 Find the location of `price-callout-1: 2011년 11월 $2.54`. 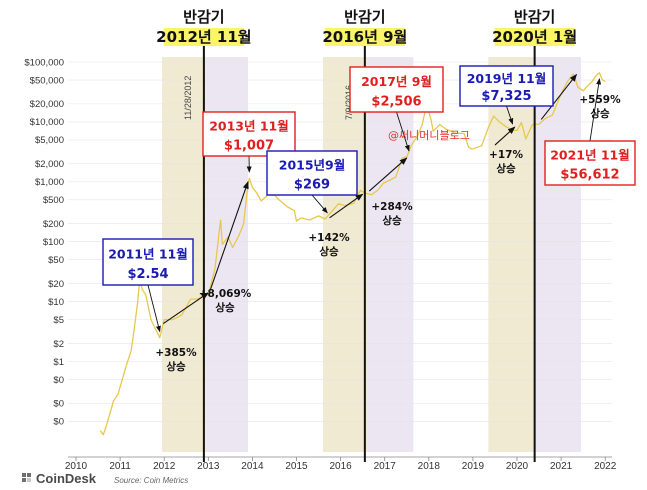

price-callout-1: 2011년 11월 $2.54 is located at coordinates (148, 285).